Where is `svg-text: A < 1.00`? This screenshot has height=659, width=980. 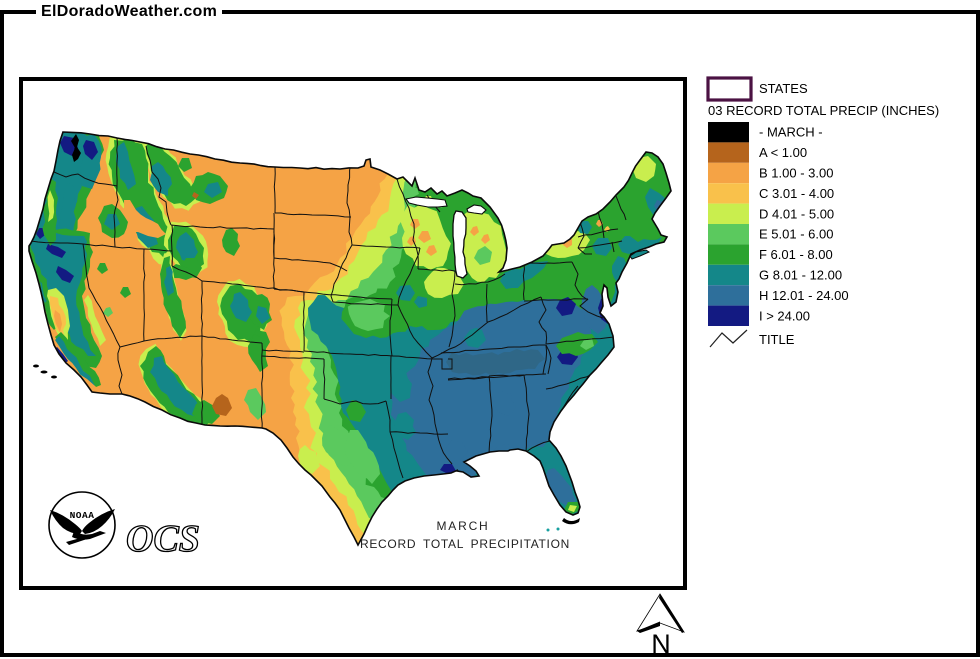 svg-text: A < 1.00 is located at coordinates (783, 152).